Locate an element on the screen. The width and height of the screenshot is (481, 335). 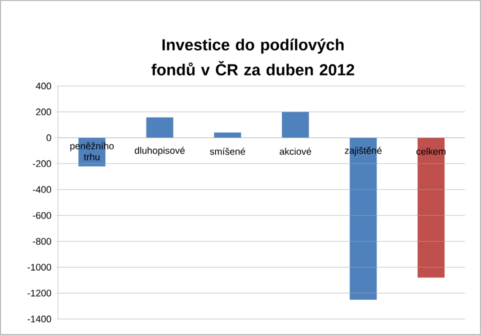
y-tick-label: -1200 is located at coordinates (40, 293).